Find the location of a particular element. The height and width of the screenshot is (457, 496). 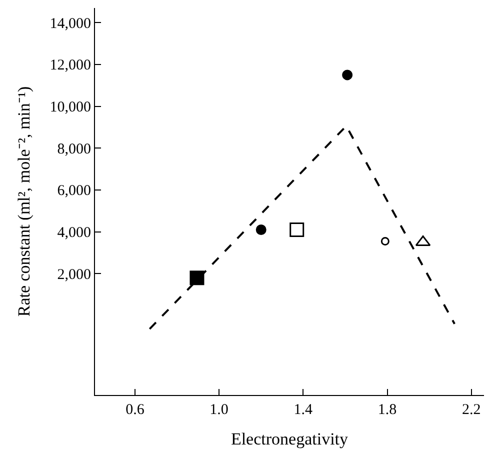

y-tick-label: 12,000 is located at coordinates (70, 66).